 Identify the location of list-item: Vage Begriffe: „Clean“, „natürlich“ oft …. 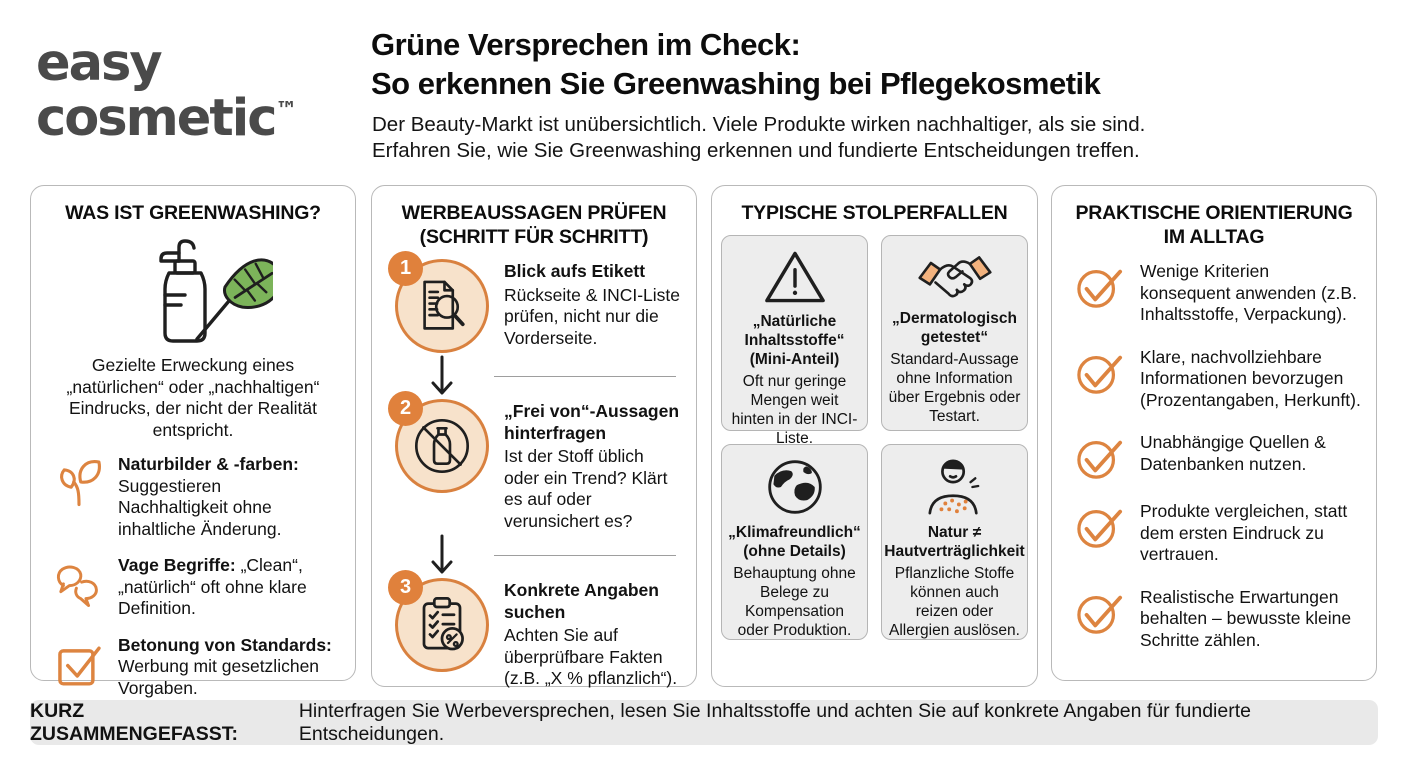
(194, 587).